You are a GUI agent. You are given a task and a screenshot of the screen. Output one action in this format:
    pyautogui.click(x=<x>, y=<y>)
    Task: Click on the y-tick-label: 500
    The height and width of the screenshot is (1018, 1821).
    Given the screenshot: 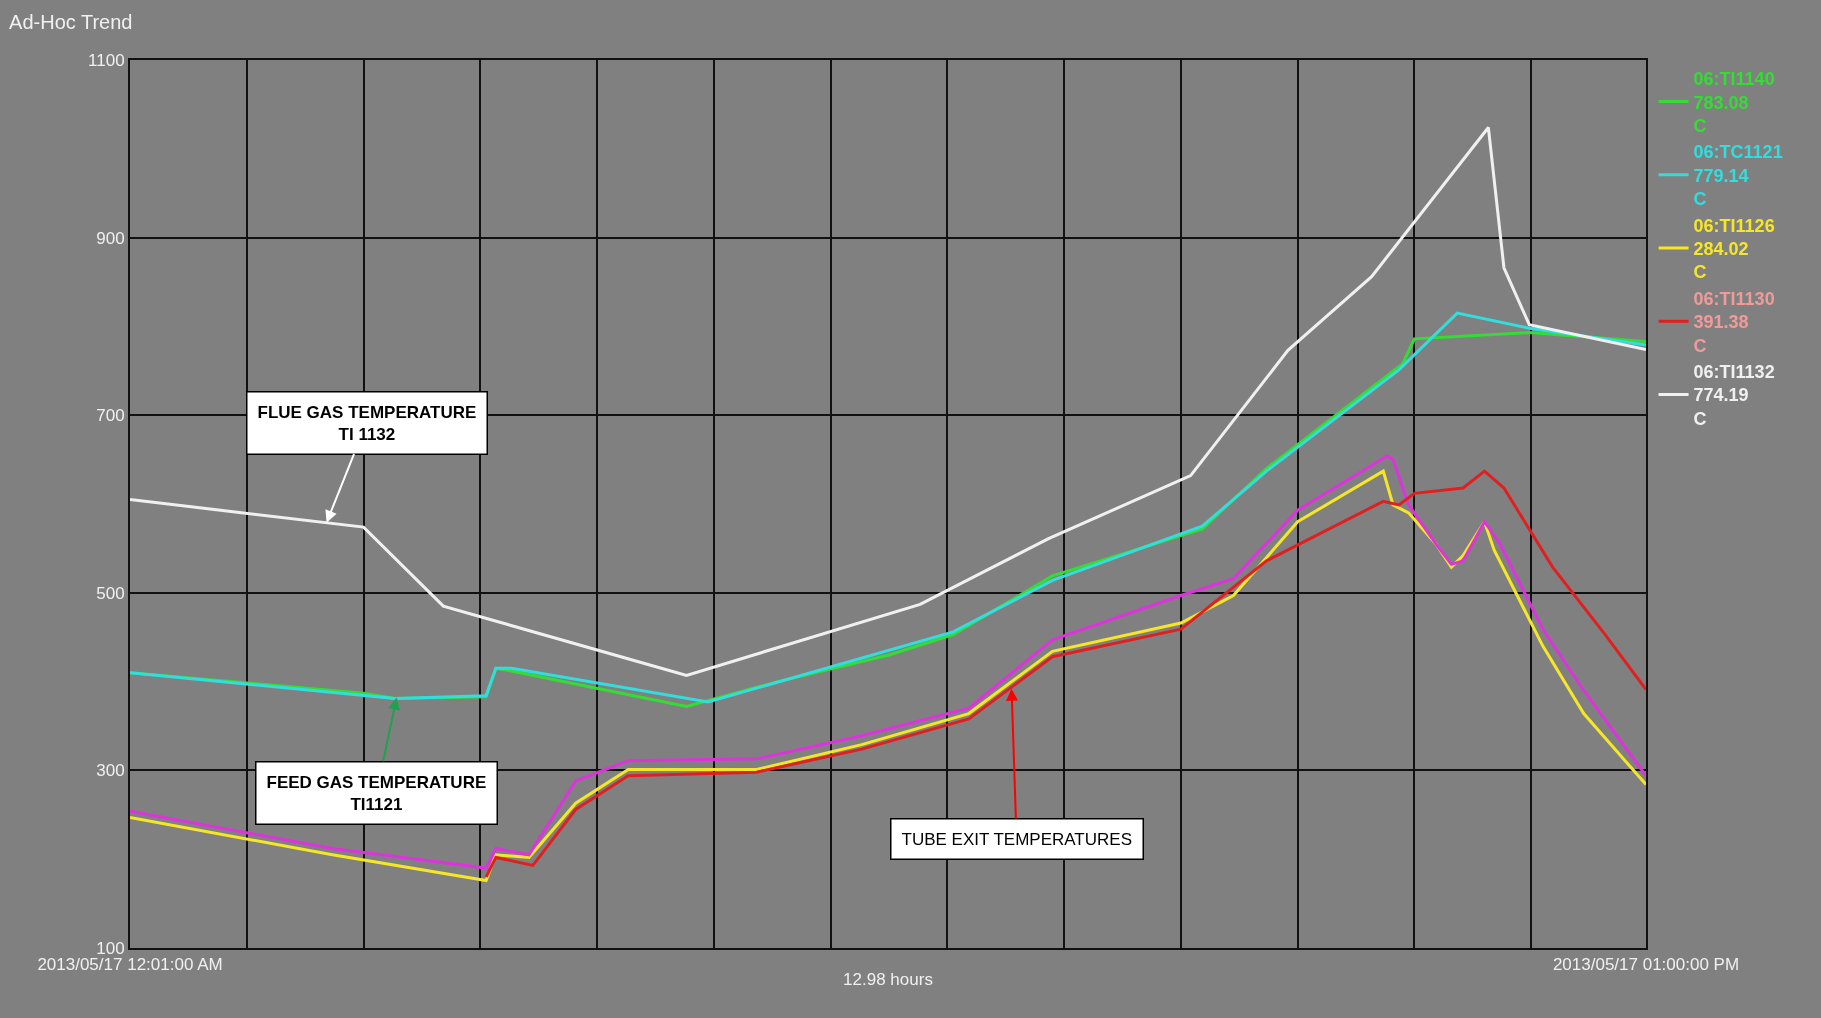 What is the action you would take?
    pyautogui.click(x=110, y=593)
    